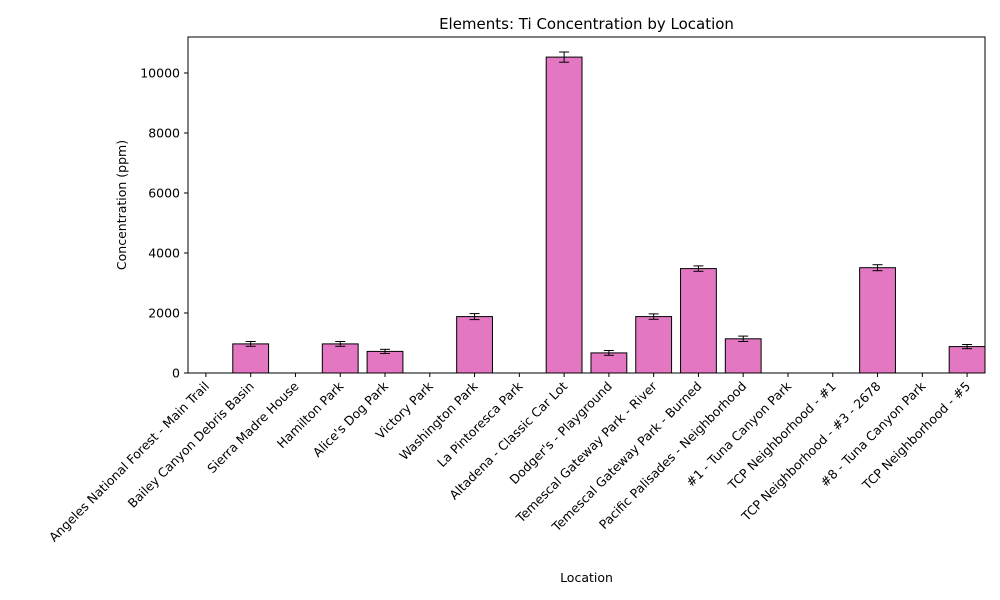 The width and height of the screenshot is (1000, 600). What do you see at coordinates (586, 24) in the screenshot?
I see `chart-title: Elements: Ti Concentration by Location` at bounding box center [586, 24].